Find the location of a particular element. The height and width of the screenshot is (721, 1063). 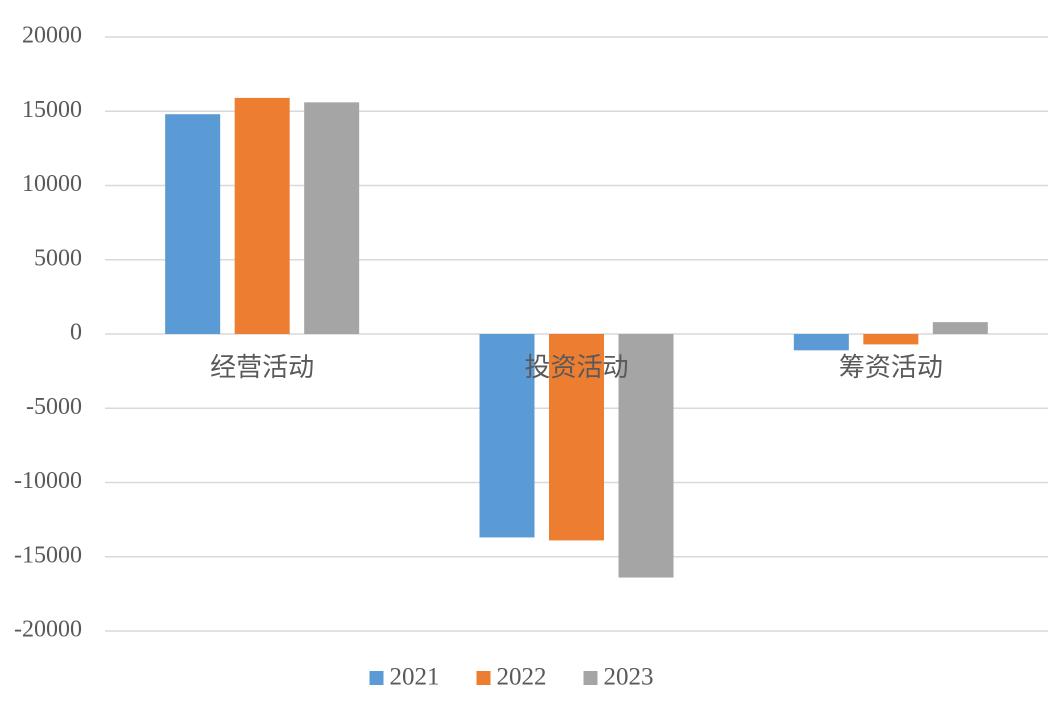

y-tick-label: -15000 is located at coordinates (48, 555).